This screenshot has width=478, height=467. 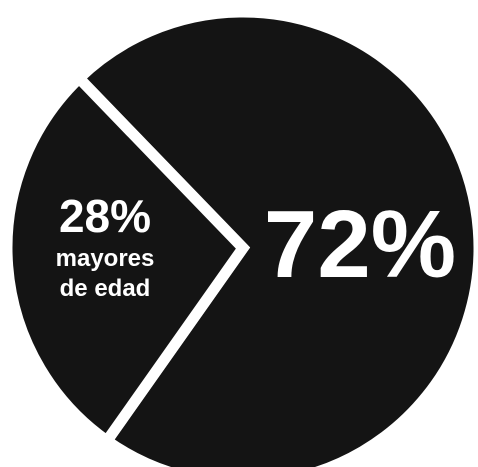 What do you see at coordinates (105, 273) in the screenshot?
I see `slice-category-label: mayores de edad` at bounding box center [105, 273].